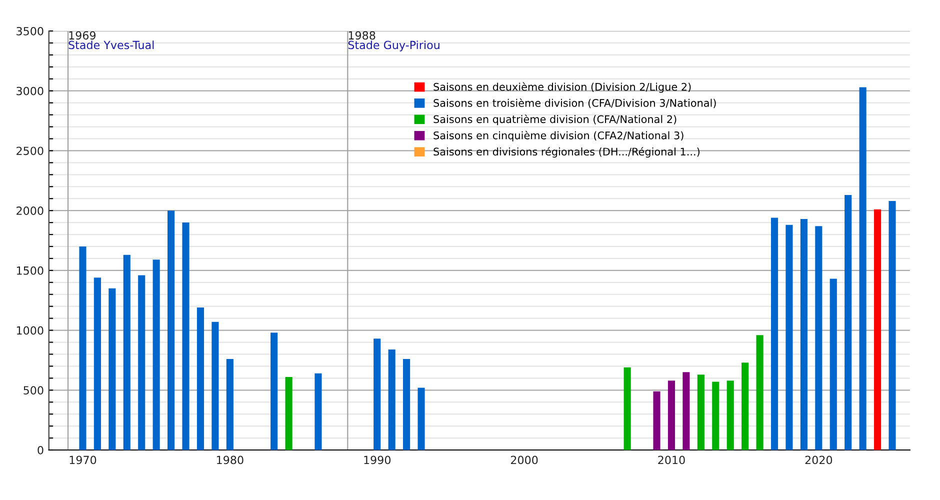 The image size is (940, 500). Describe the element at coordinates (362, 35) in the screenshot. I see `ref-line-label: 1988` at that location.